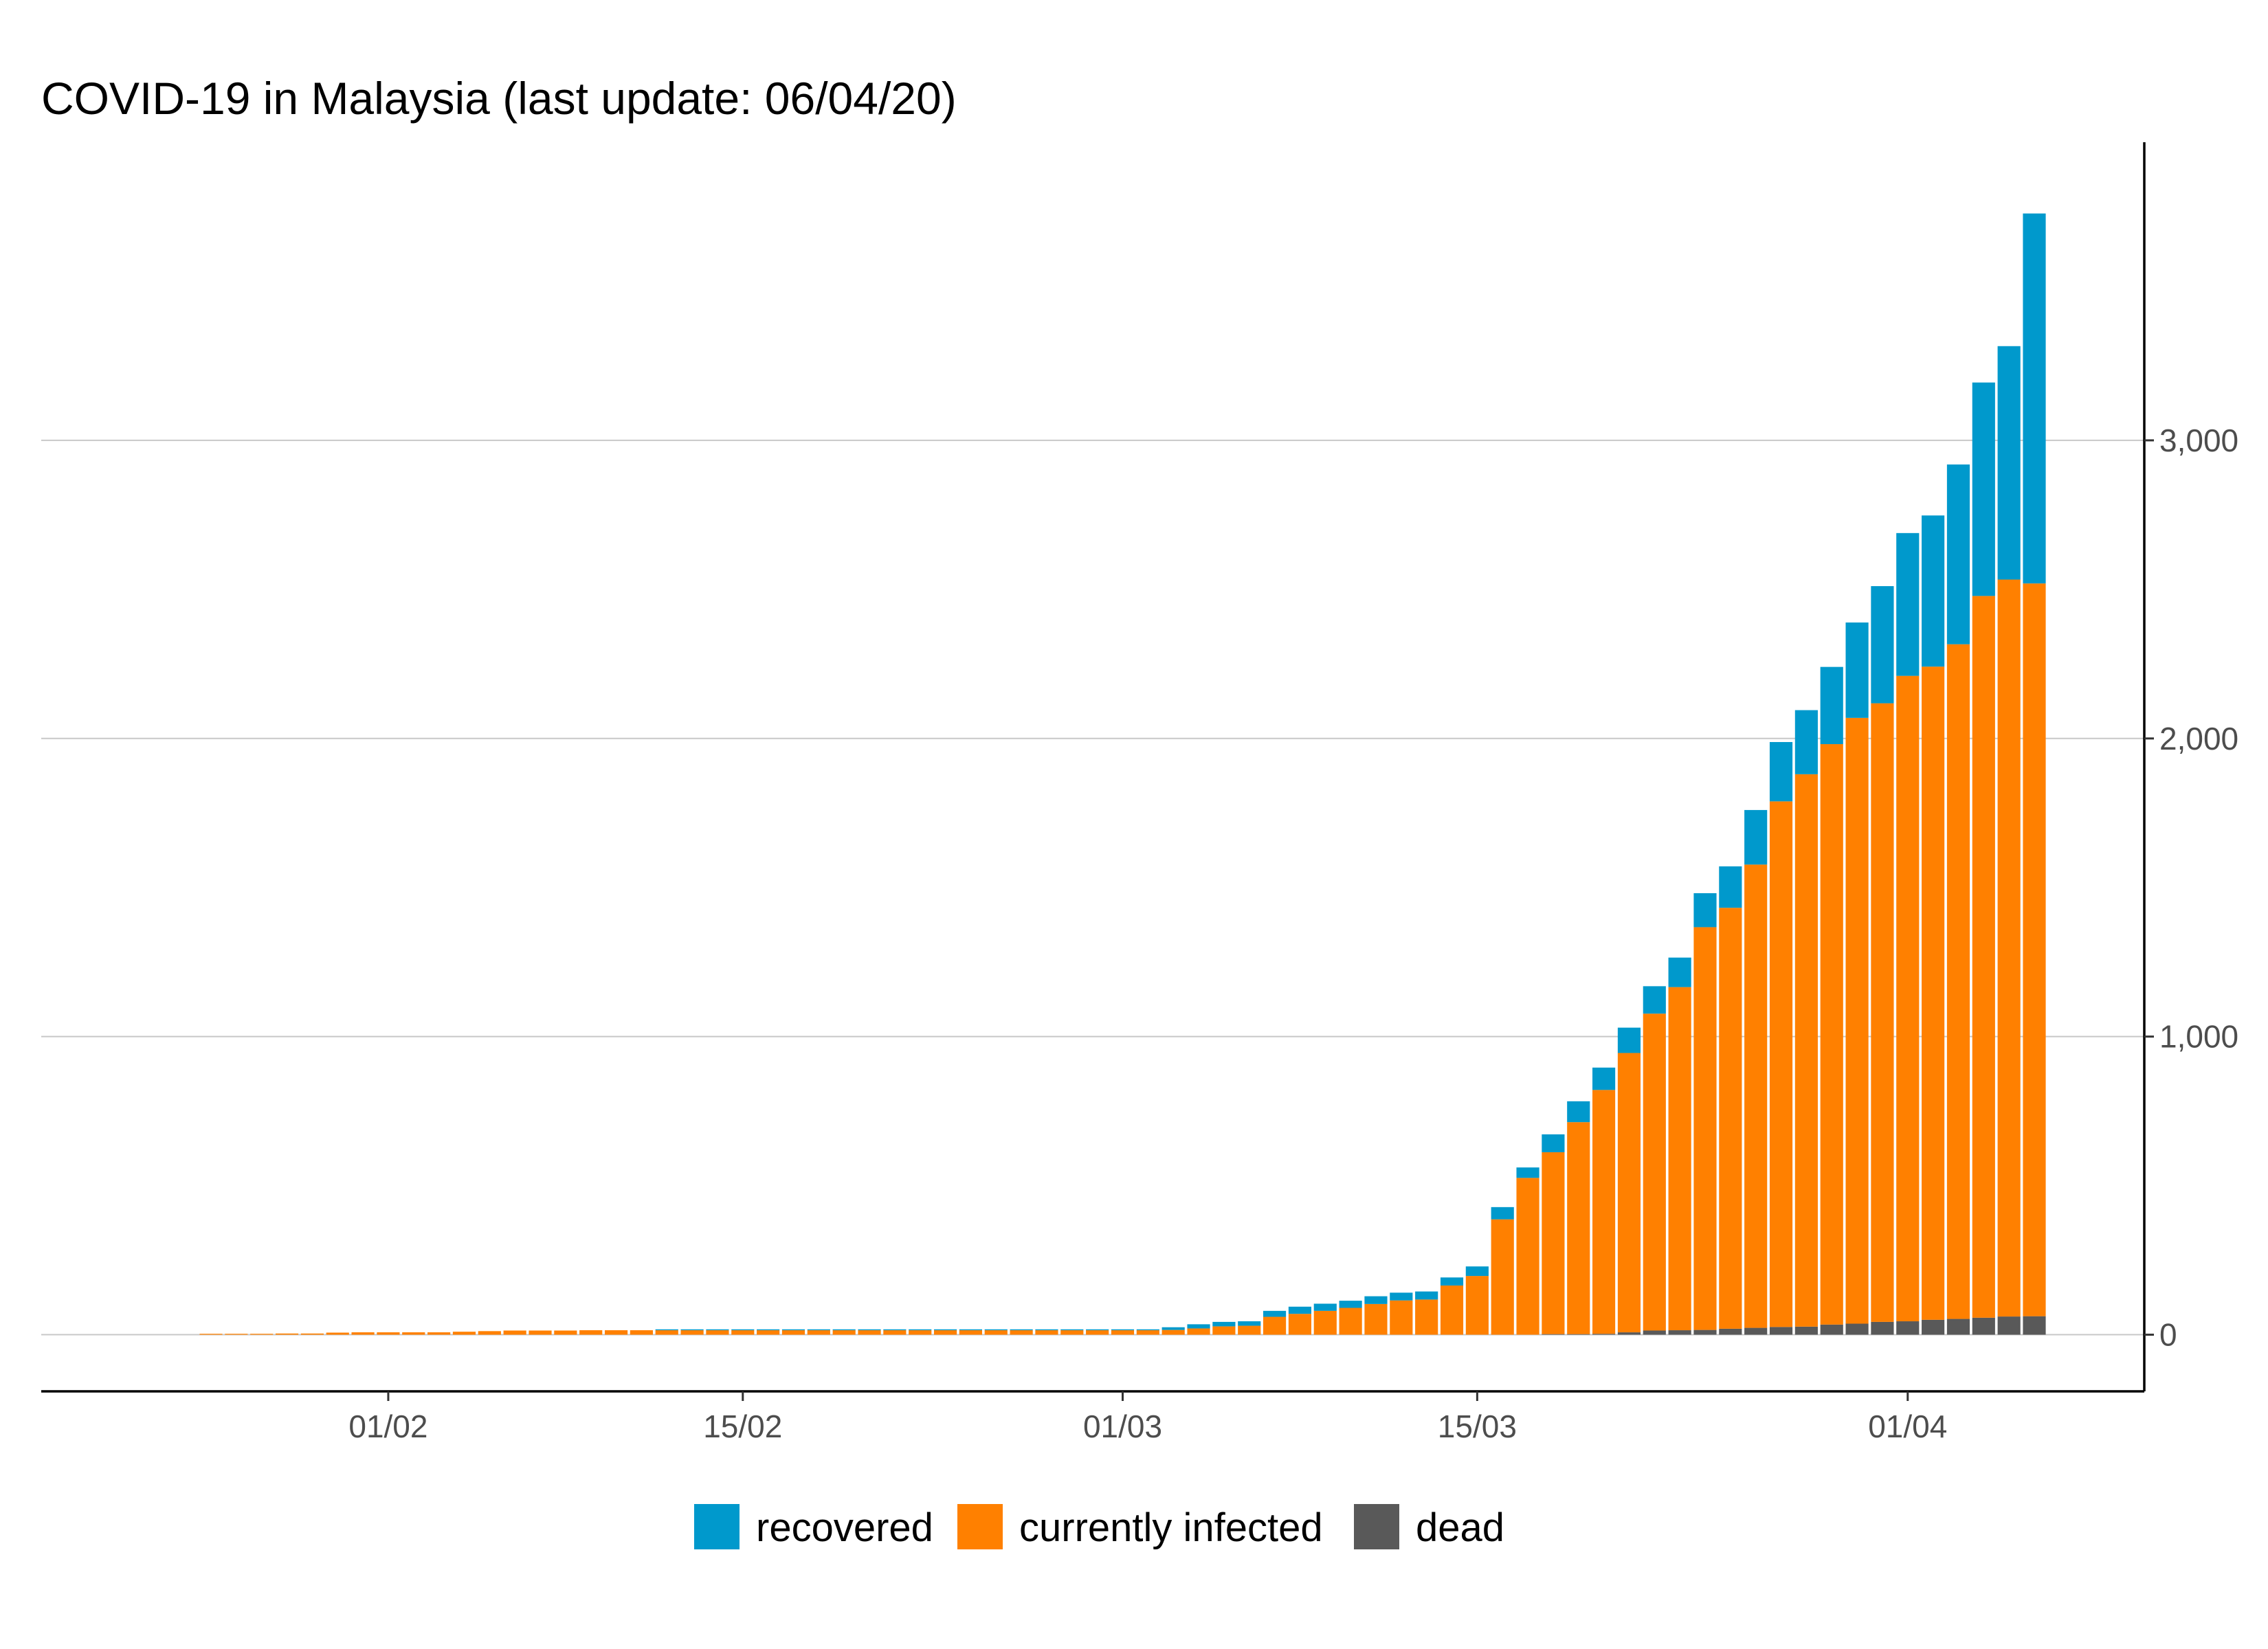 The width and height of the screenshot is (2268, 1649). I want to click on x-tick-label: 15/03, so click(1477, 1426).